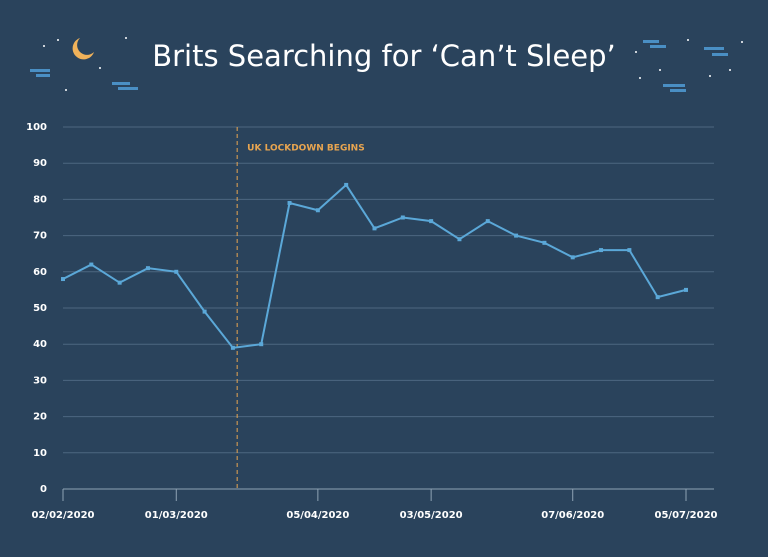 The image size is (768, 557). Describe the element at coordinates (306, 149) in the screenshot. I see `annotation-label: UK LOCKDOWN BEGINS` at that location.